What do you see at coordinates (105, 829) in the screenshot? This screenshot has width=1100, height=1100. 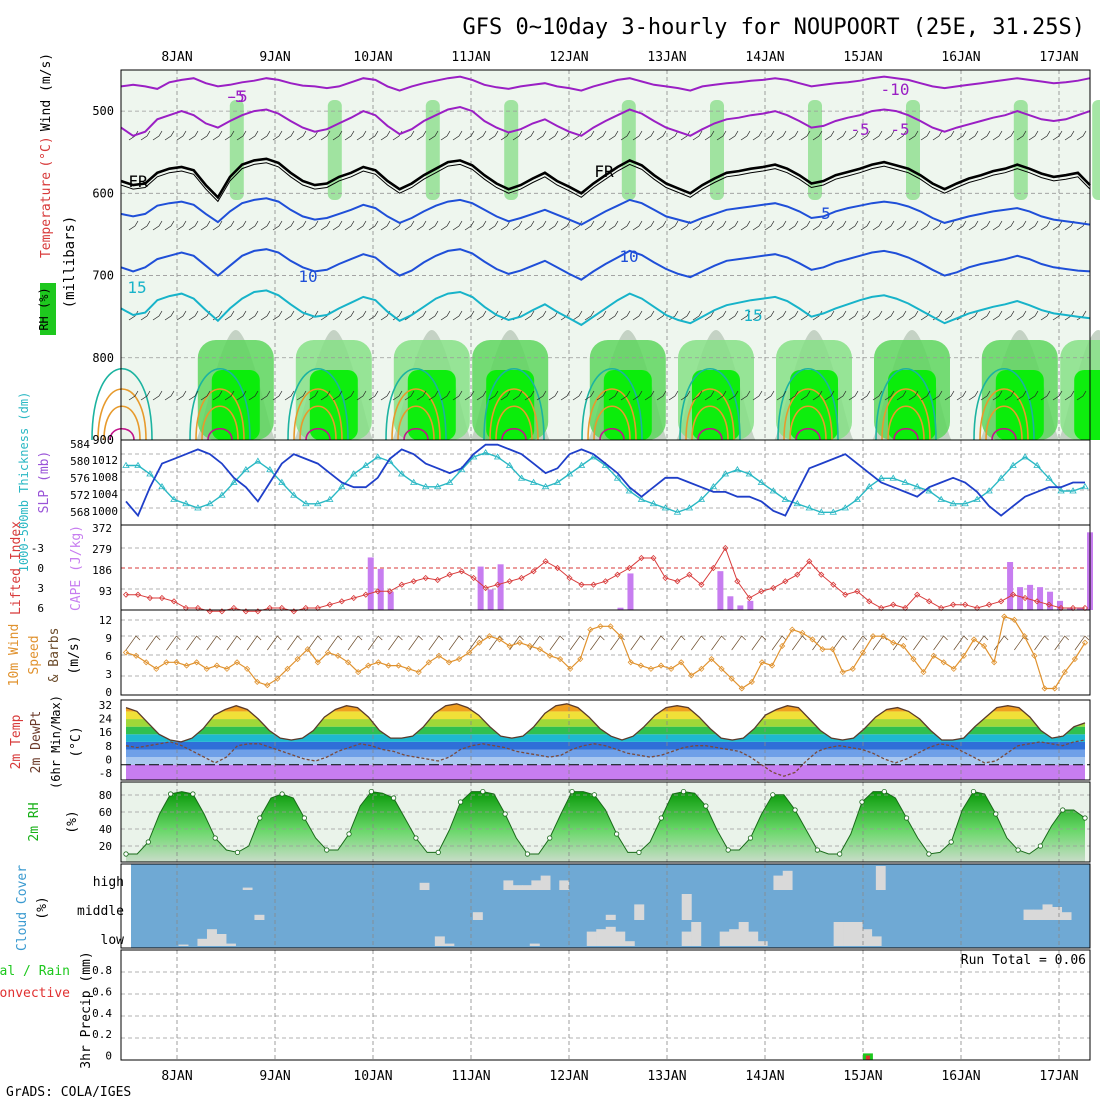 I see `rh-tick: 40` at bounding box center [105, 829].